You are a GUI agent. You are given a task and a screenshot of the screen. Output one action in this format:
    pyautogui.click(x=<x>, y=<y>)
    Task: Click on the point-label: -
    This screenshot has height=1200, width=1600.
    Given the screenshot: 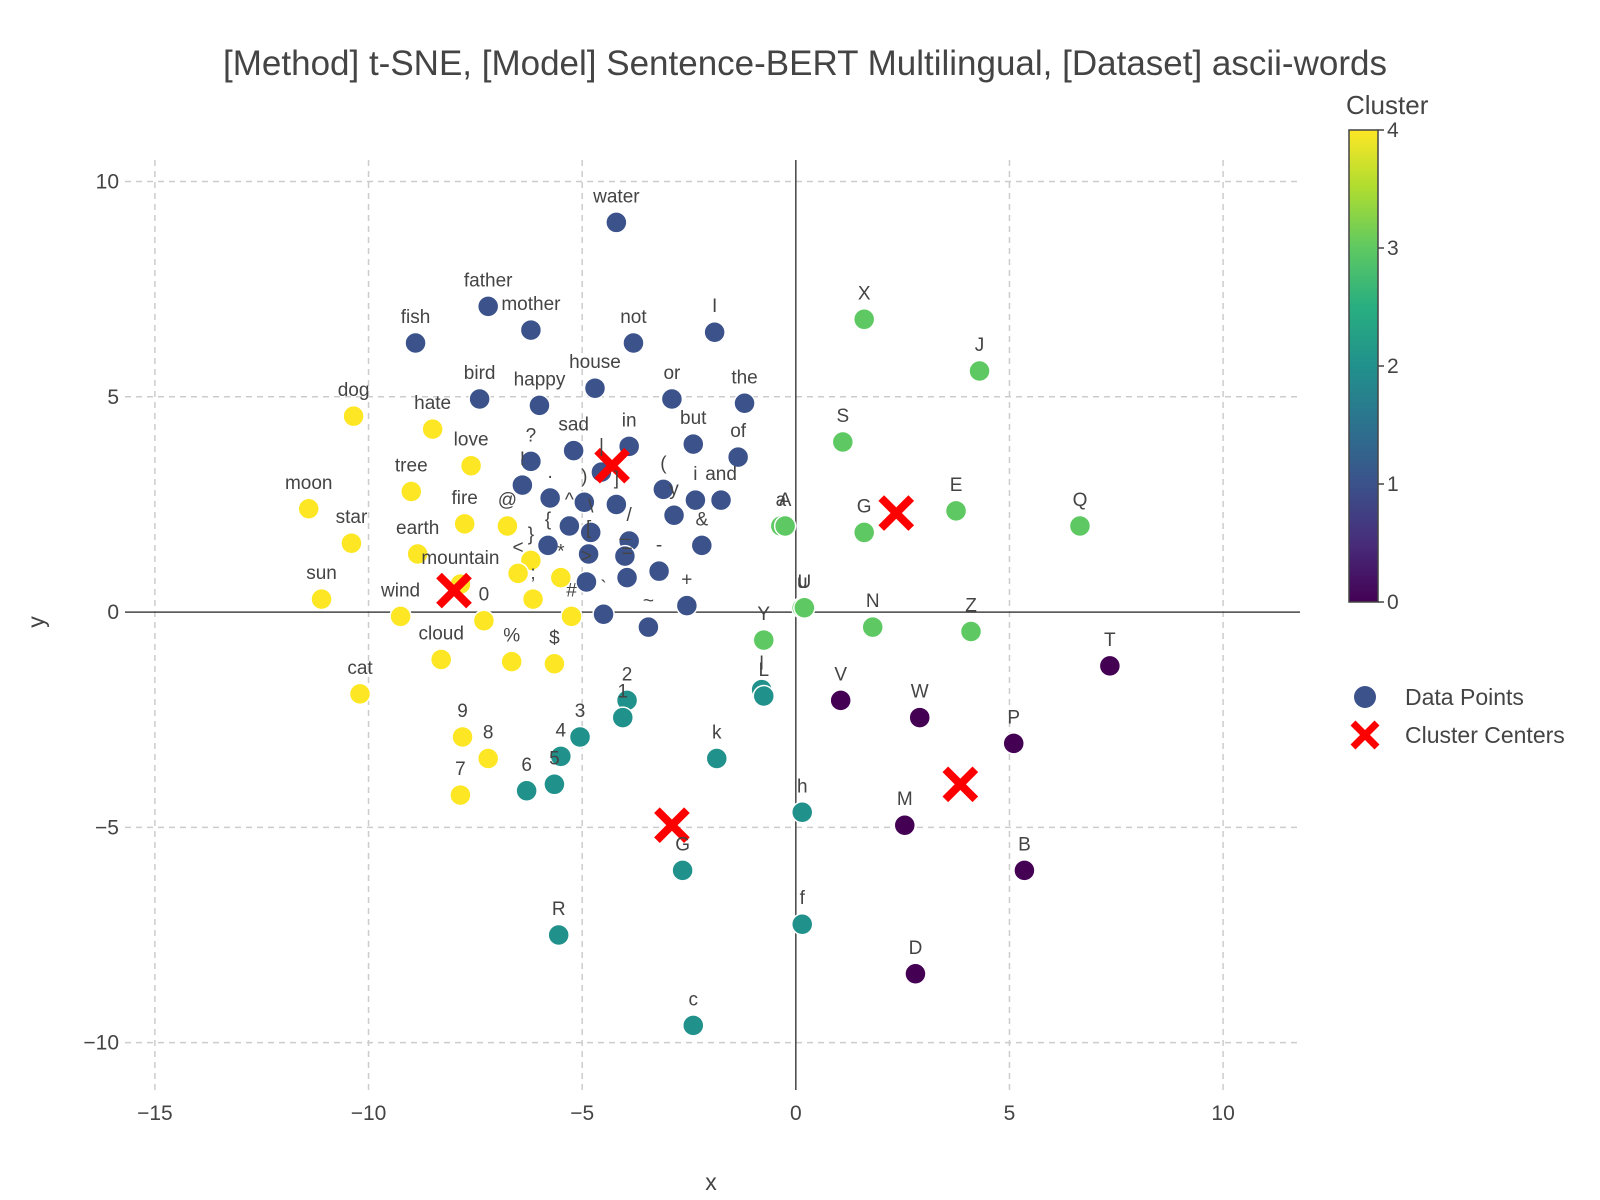 What is the action you would take?
    pyautogui.click(x=659, y=545)
    